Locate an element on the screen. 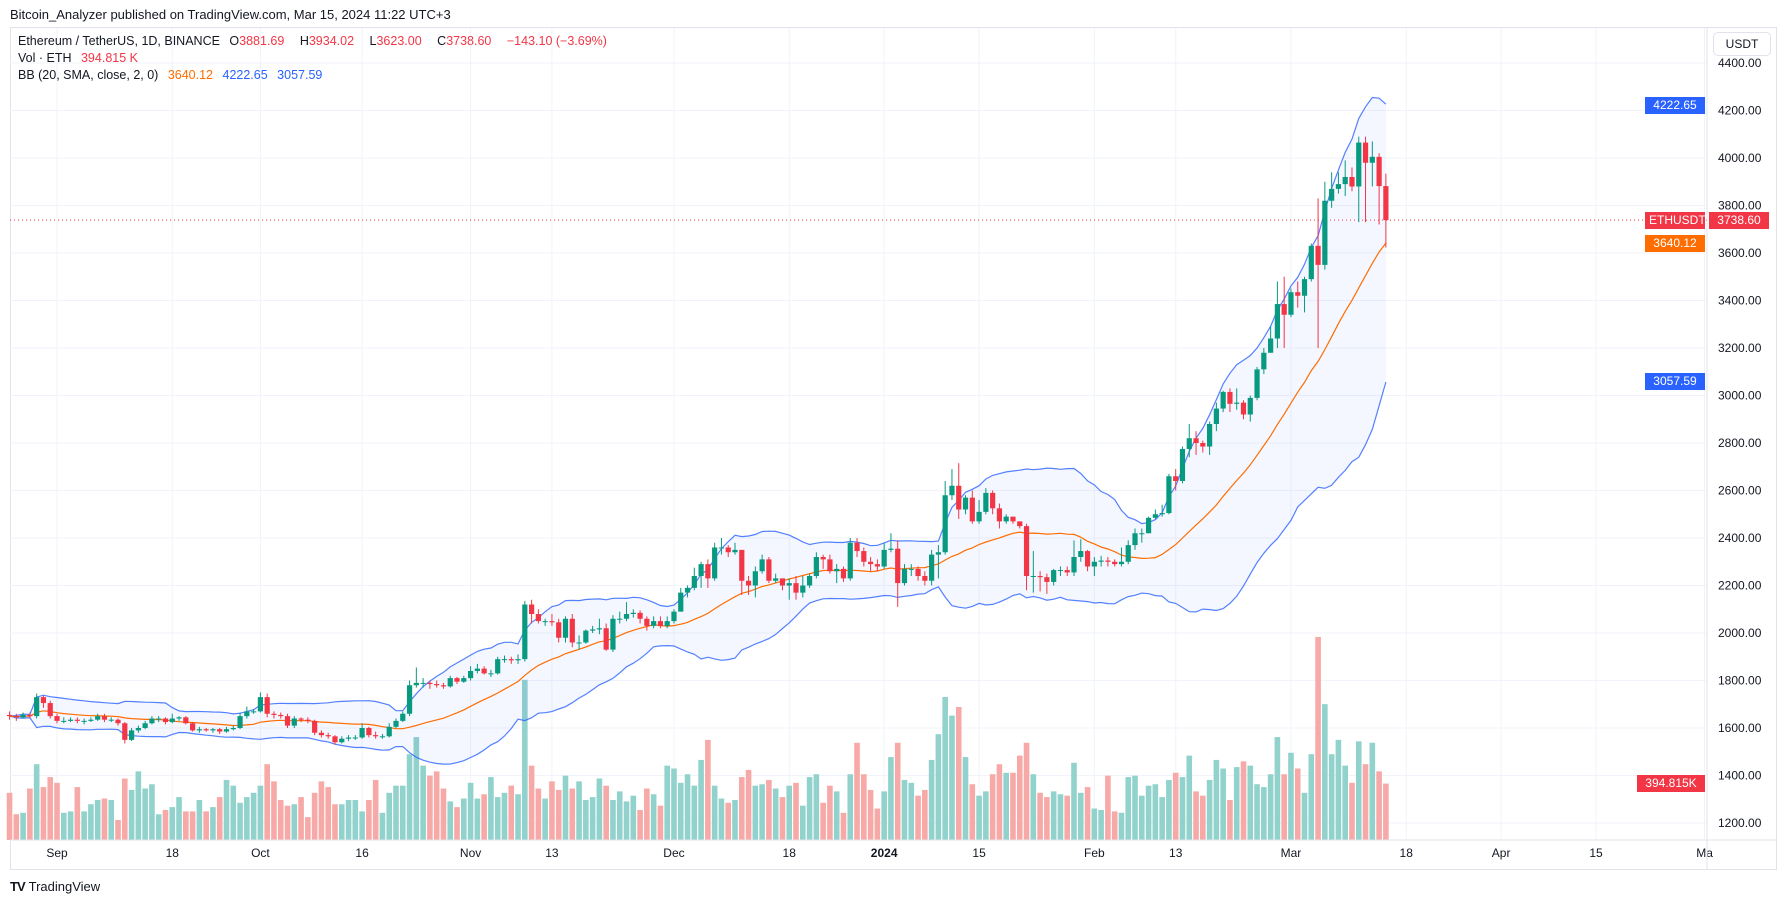  symbol-title: Ethereum / TetherUS, 1D, BINANCE is located at coordinates (119, 41).